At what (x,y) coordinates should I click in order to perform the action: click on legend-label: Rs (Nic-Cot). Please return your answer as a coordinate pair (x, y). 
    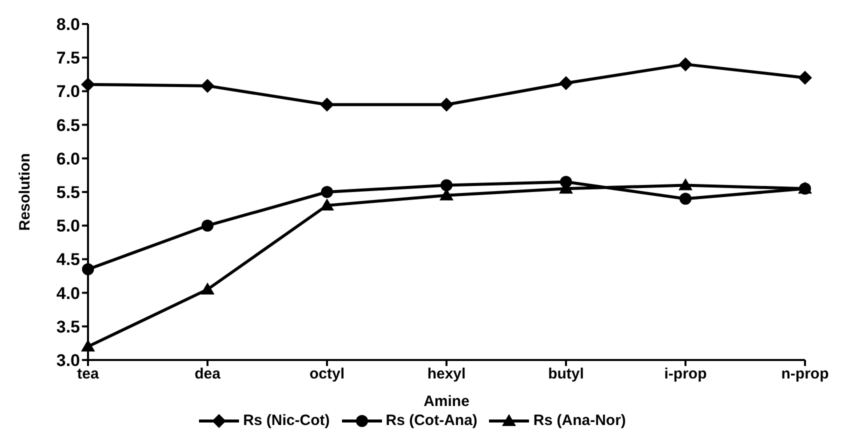
    Looking at the image, I should click on (286, 420).